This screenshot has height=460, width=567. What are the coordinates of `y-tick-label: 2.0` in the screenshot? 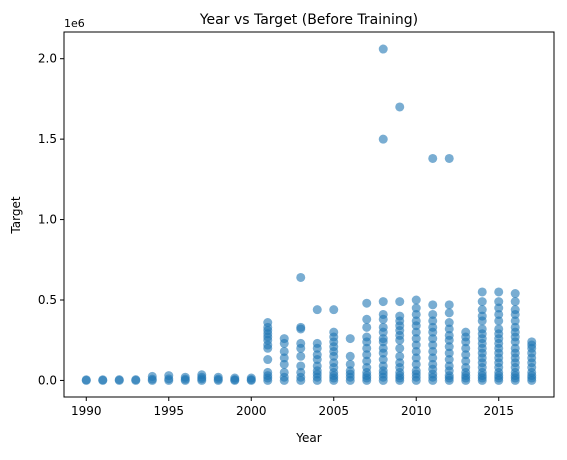 It's located at (47, 59).